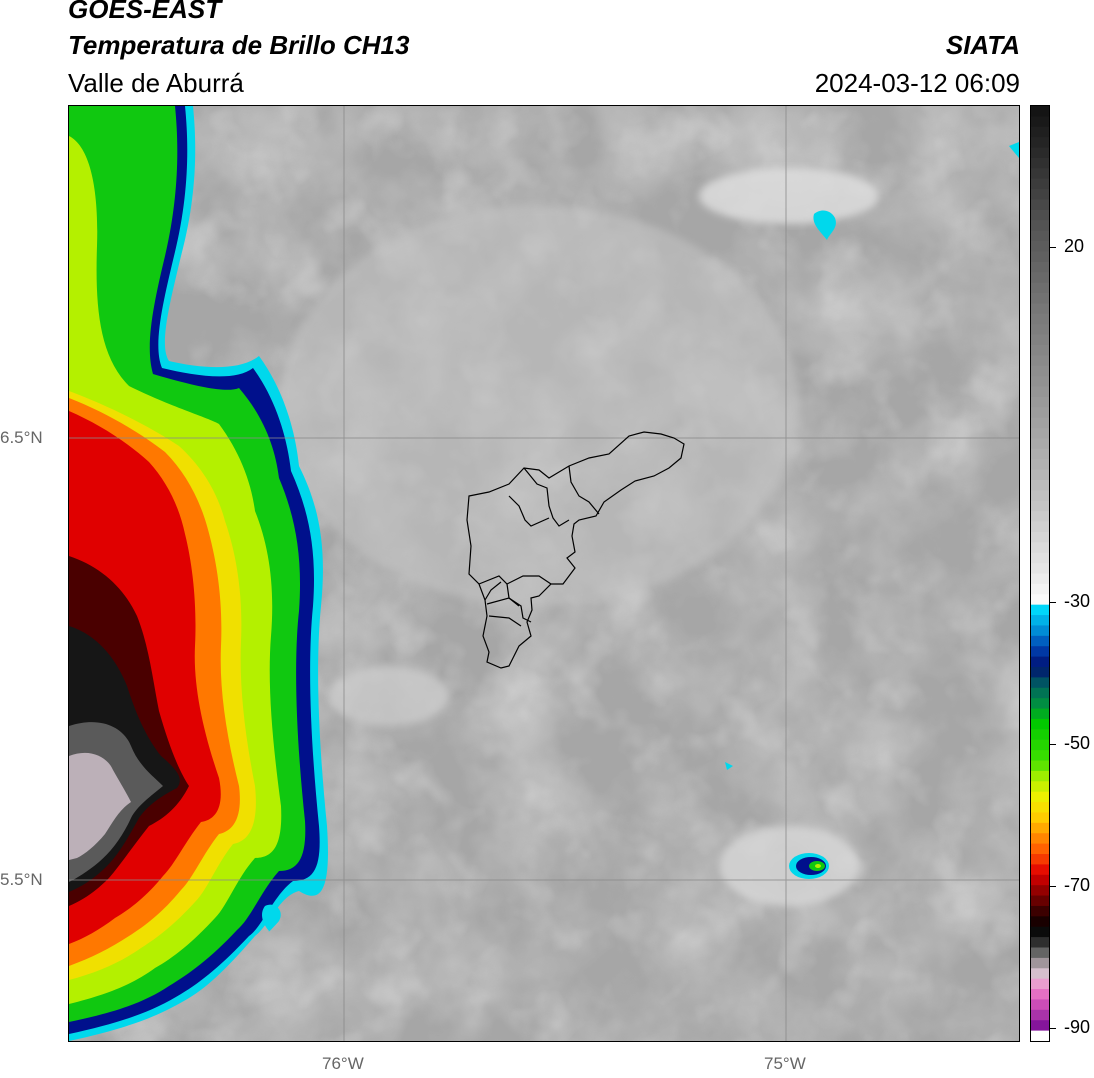 The height and width of the screenshot is (1078, 1094). I want to click on boundary-outline, so click(575, 550).